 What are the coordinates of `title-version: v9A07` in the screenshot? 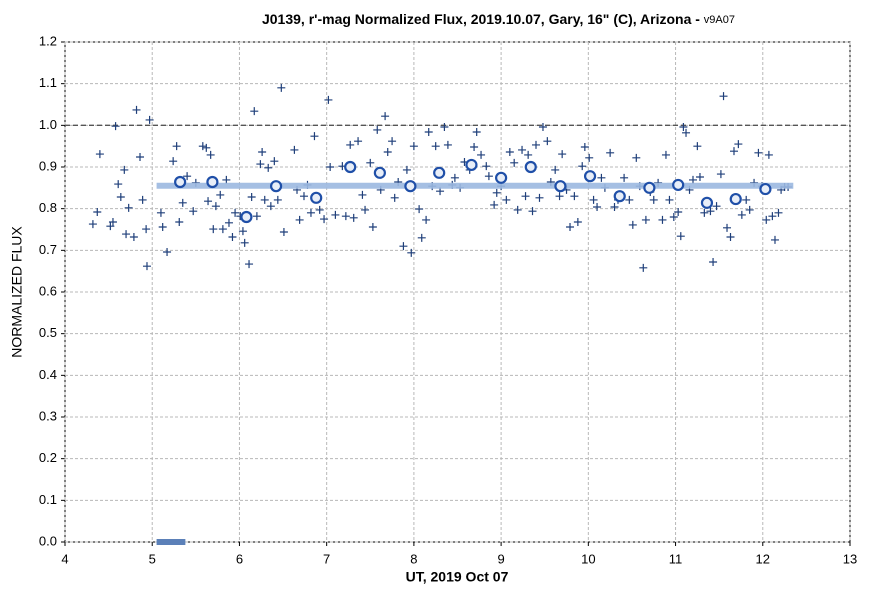 It's located at (719, 20).